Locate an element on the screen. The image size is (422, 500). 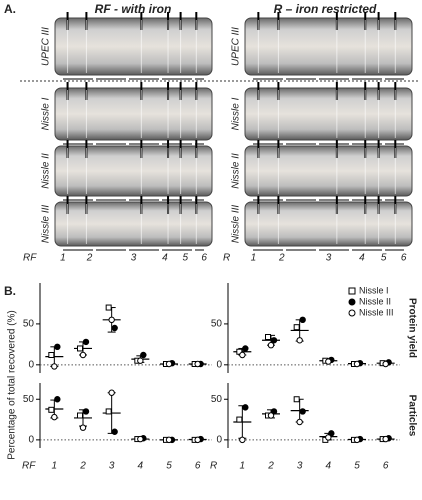
column-title: RF - with iron is located at coordinates (133, 9).